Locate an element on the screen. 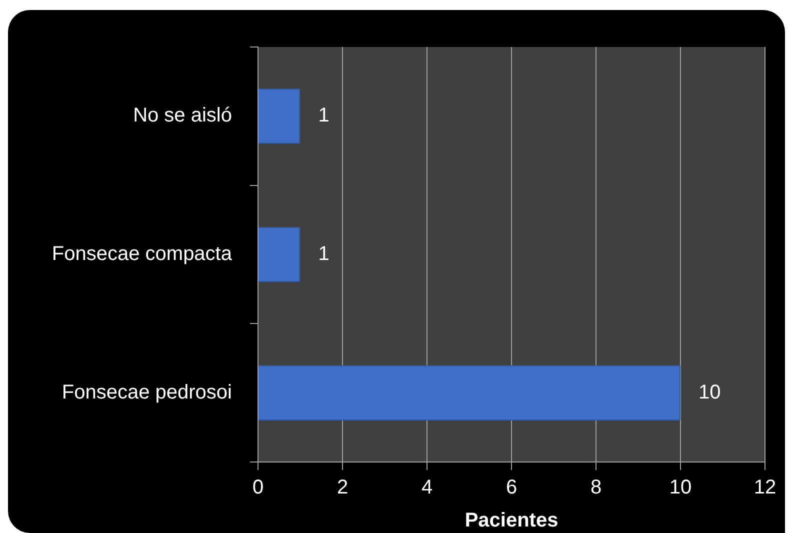 This screenshot has width=789, height=533. x-tick-label: 6 is located at coordinates (512, 487).